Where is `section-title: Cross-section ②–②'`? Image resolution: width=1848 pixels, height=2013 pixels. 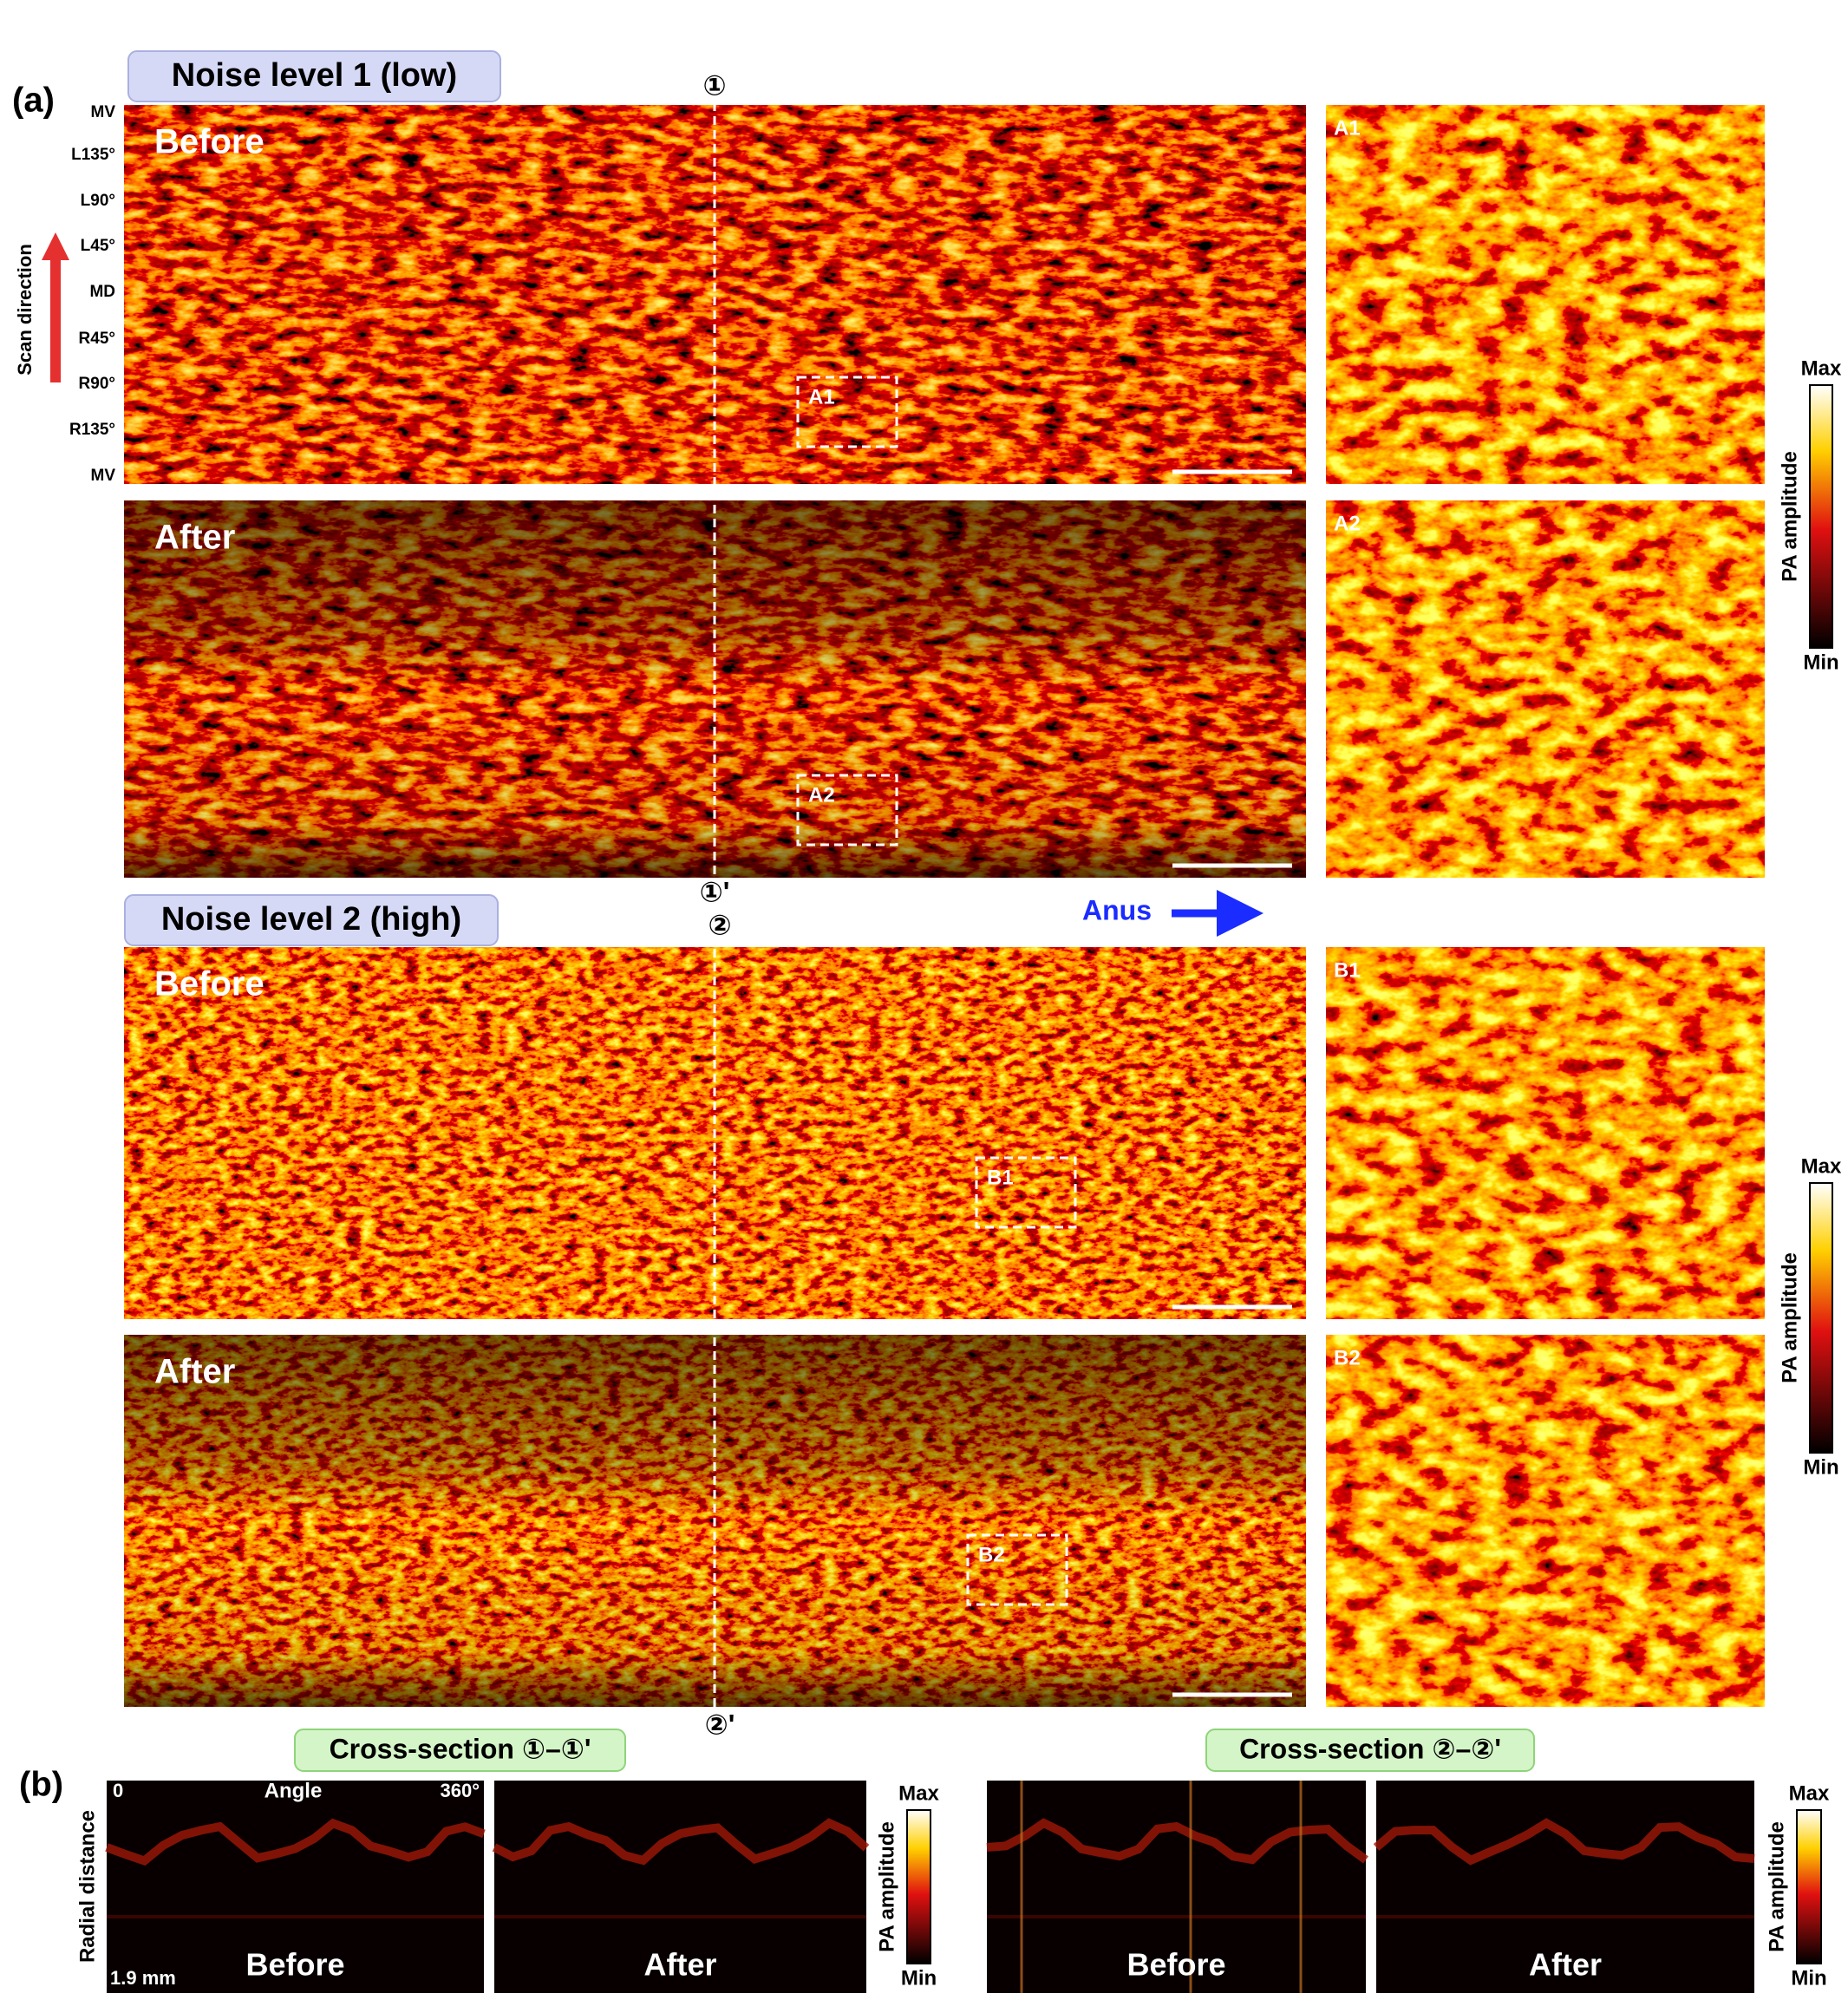
section-title: Cross-section ②–②' is located at coordinates (1370, 1748).